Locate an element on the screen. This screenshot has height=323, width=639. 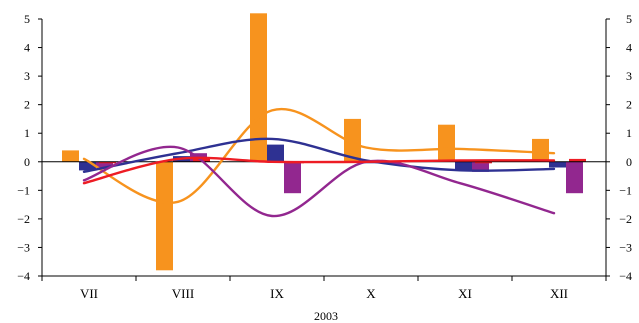
bar-series1-IX is located at coordinates (258, 87).